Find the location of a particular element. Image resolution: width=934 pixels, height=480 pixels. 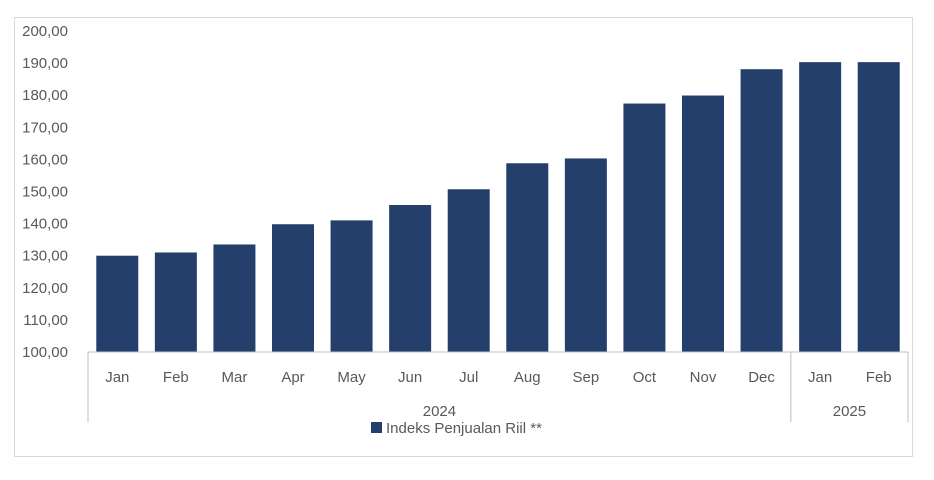

y-tick-label: 170,00 is located at coordinates (45, 127).